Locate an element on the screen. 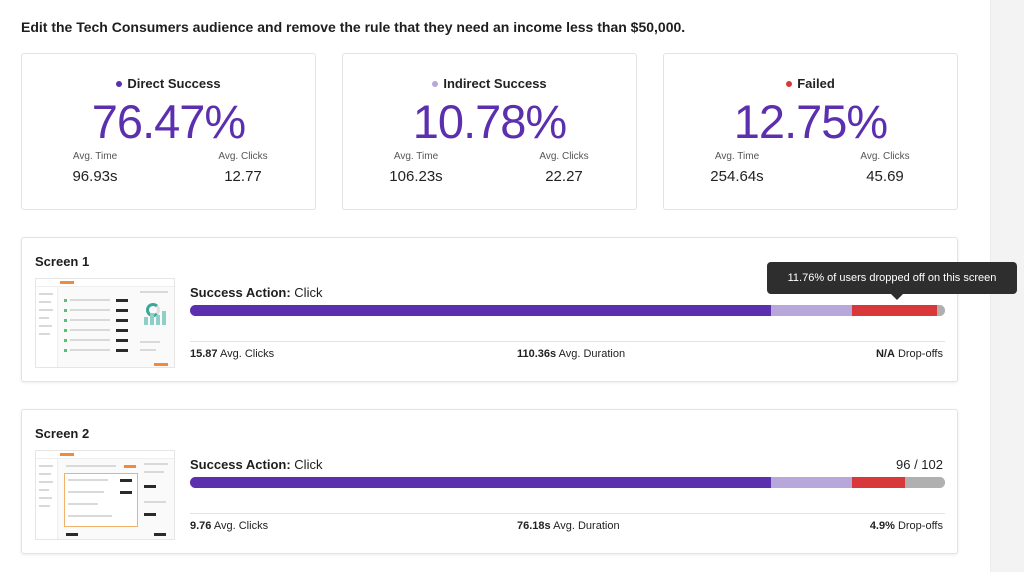 This screenshot has height=572, width=1024. avg-duration-value: 110.36s is located at coordinates (537, 354).